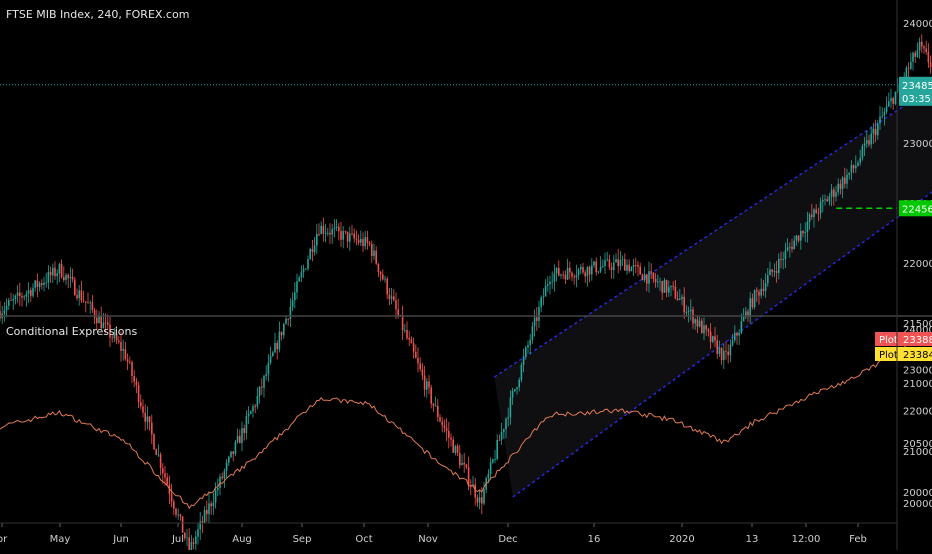  What do you see at coordinates (917, 330) in the screenshot?
I see `indicator-tick-label: 24000` at bounding box center [917, 330].